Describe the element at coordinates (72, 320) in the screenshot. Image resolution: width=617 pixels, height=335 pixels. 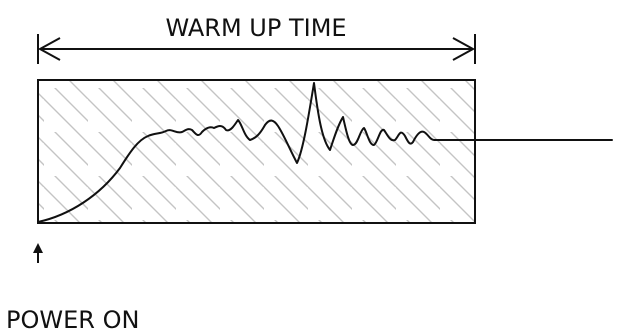
I see `power-on-label: POWER ON` at that location.